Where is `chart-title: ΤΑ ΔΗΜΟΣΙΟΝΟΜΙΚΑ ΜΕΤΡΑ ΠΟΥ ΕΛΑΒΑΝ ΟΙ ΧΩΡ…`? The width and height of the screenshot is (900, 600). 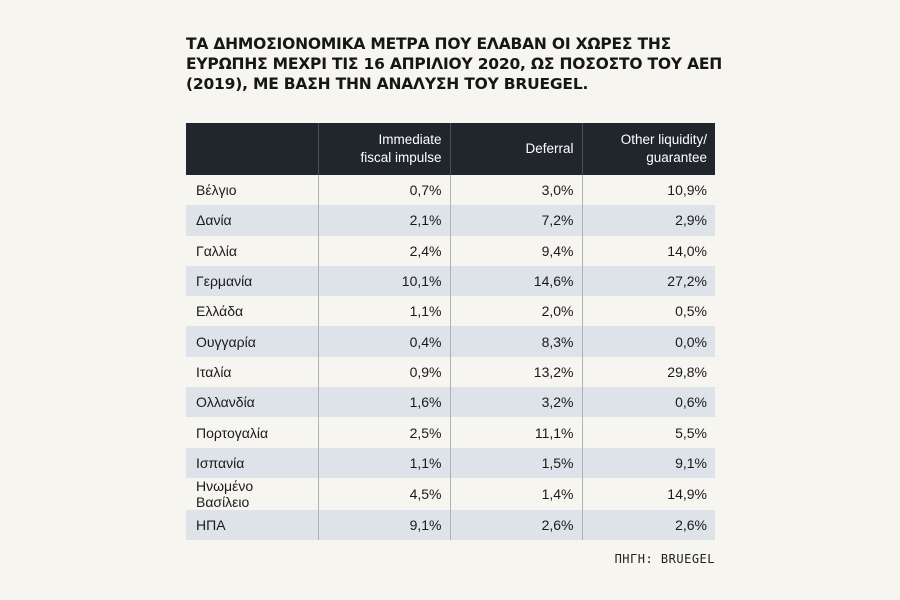
chart-title: ΤΑ ΔΗΜΟΣΙΟΝΟΜΙΚΑ ΜΕΤΡΑ ΠΟΥ ΕΛΑΒΑΝ ΟΙ ΧΩΡ… is located at coordinates (456, 64).